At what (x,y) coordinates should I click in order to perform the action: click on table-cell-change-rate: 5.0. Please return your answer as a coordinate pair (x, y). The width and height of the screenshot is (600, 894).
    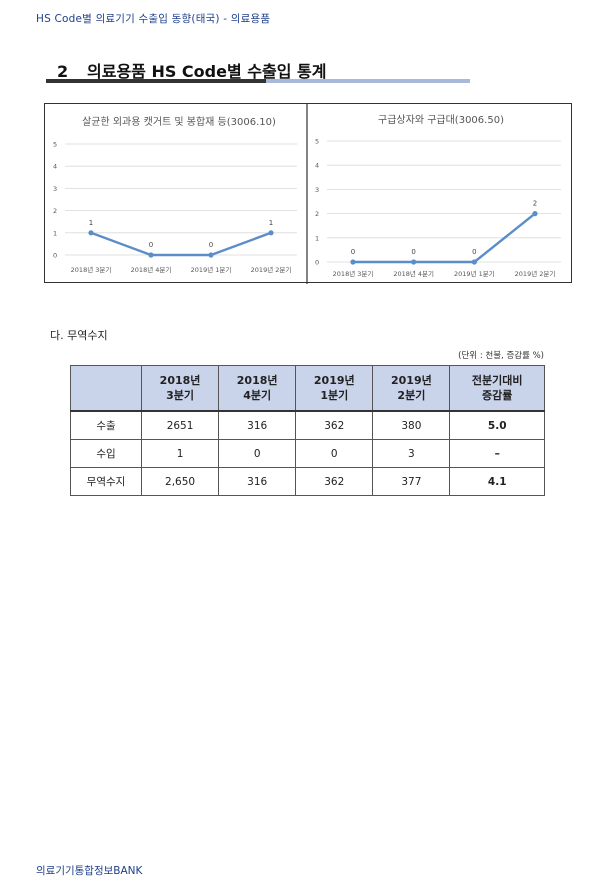
    Looking at the image, I should click on (497, 425).